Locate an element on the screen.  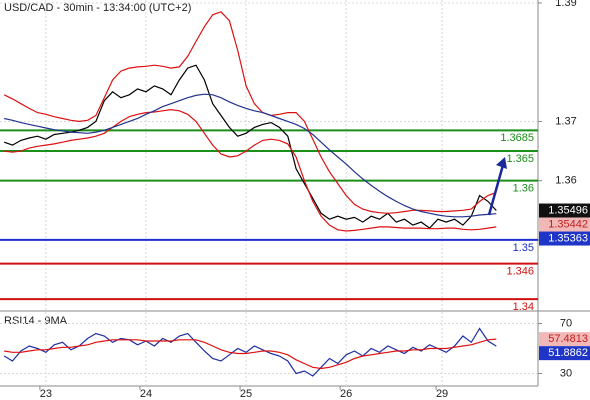
level-label: 1.365 is located at coordinates (520, 159).